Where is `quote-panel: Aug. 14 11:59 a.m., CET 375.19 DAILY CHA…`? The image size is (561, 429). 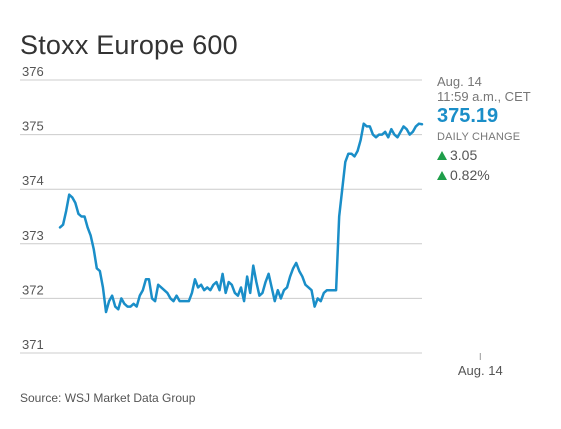
quote-panel: Aug. 14 11:59 a.m., CET 375.19 DAILY CHA… is located at coordinates (484, 129).